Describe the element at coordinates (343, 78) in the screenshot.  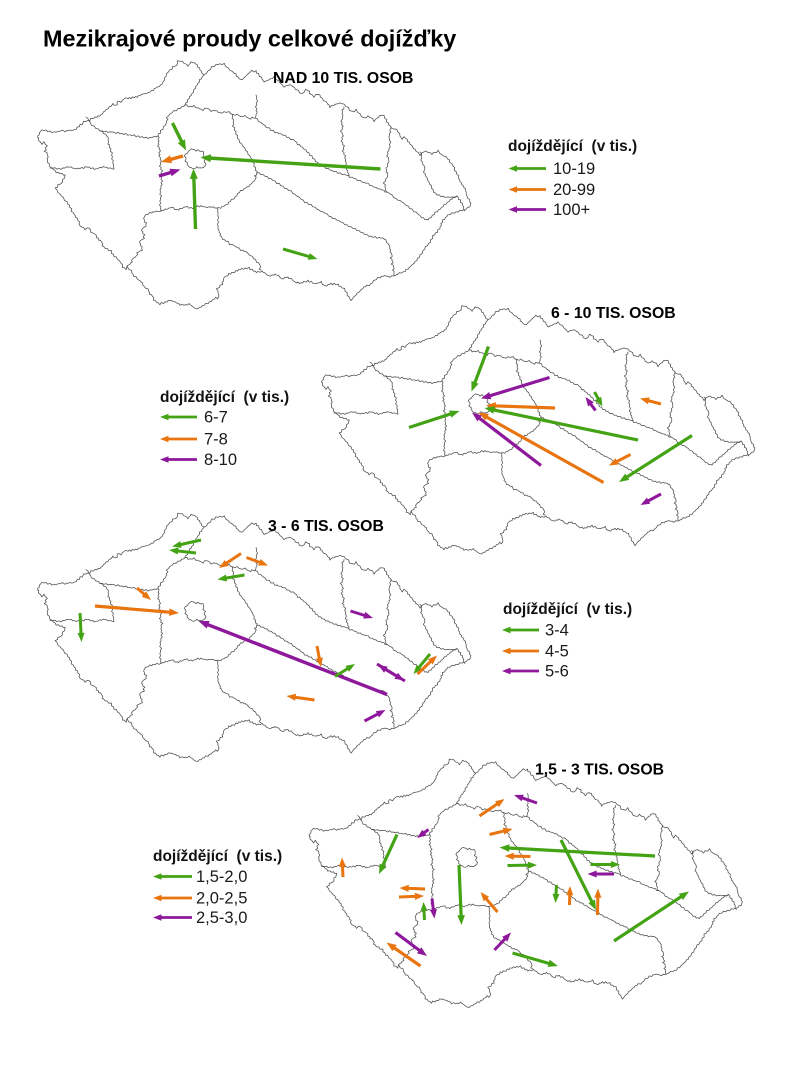
I see `svg-text: NAD 10 TIS. OSOB` at that location.